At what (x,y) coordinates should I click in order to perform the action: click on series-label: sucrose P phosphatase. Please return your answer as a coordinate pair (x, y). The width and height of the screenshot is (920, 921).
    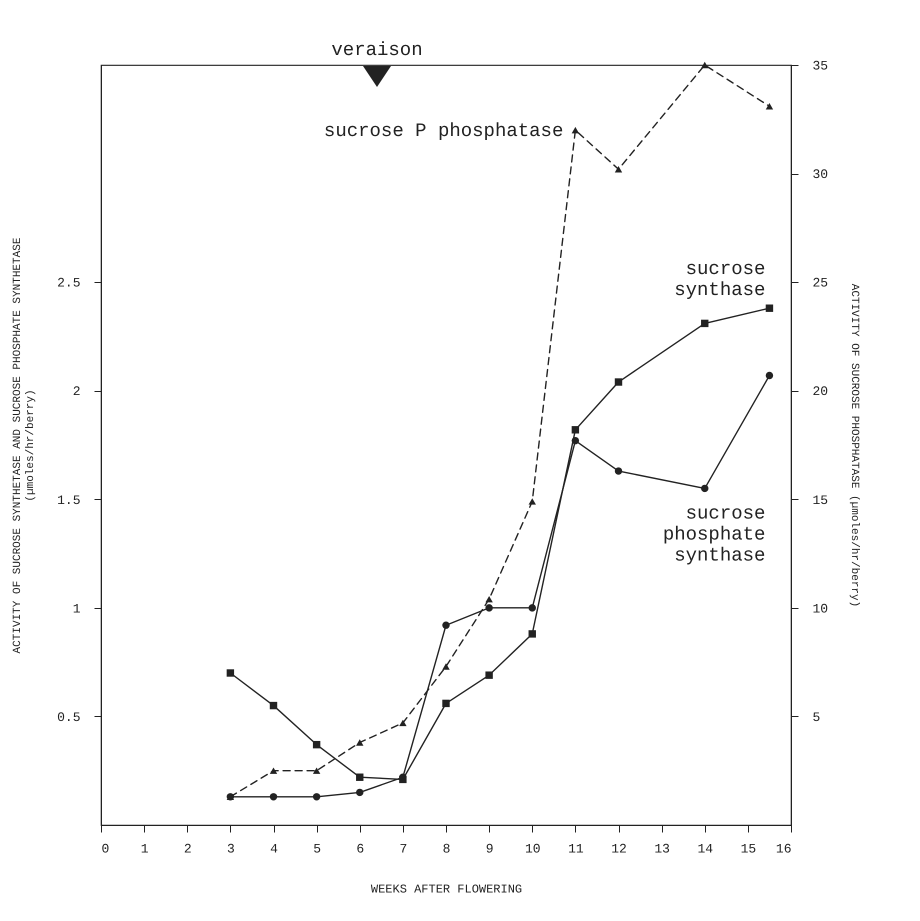
    Looking at the image, I should click on (444, 131).